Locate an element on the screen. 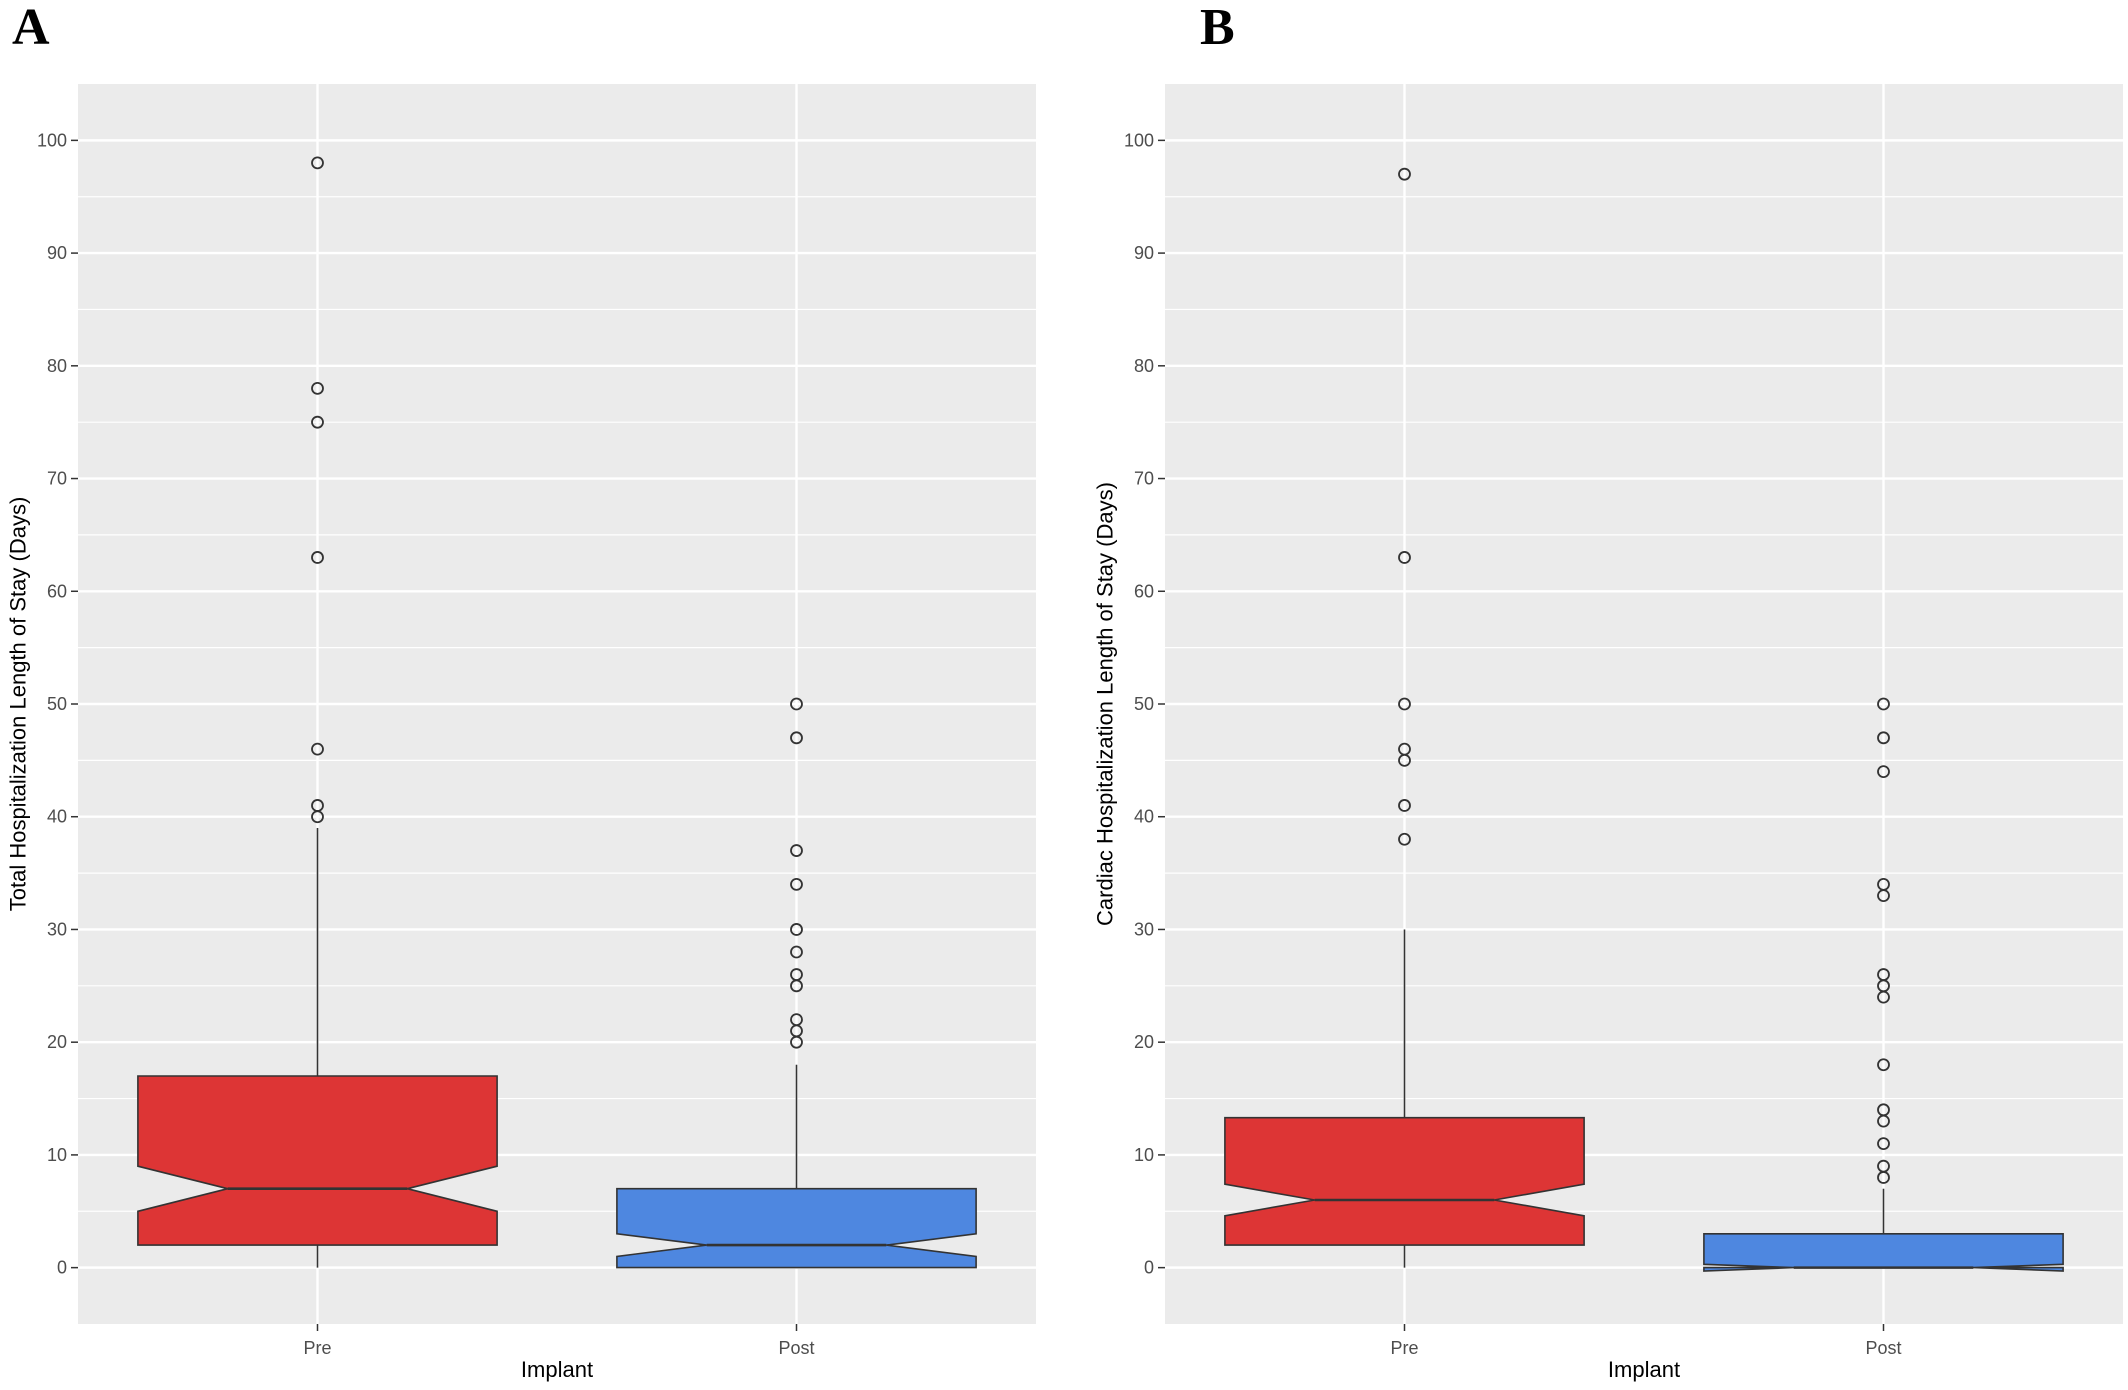 The width and height of the screenshot is (2128, 1390). panel-label-b: B is located at coordinates (1217, 28).